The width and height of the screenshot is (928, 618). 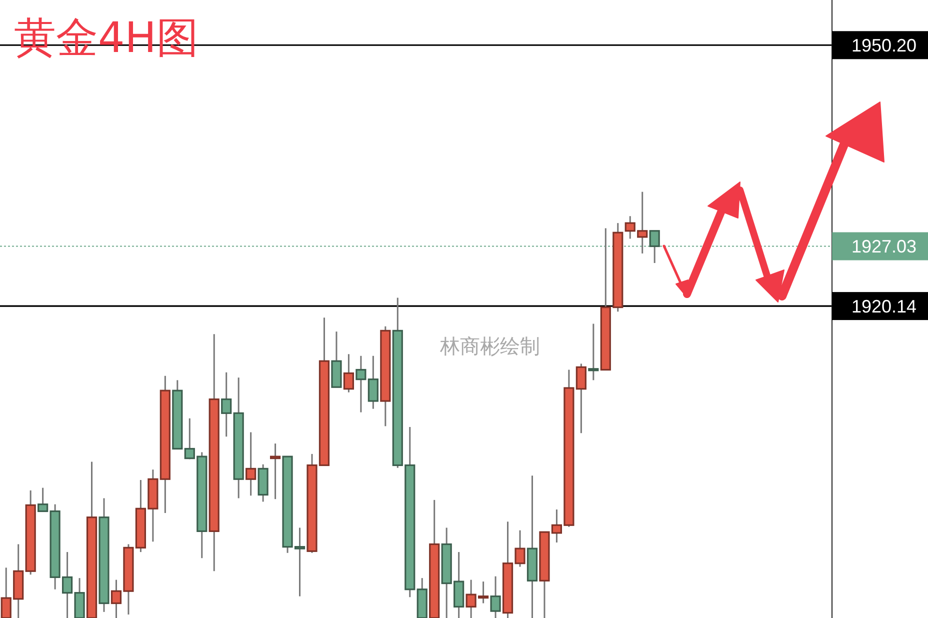 I want to click on y-tick-label: 1950.20, so click(x=884, y=45).